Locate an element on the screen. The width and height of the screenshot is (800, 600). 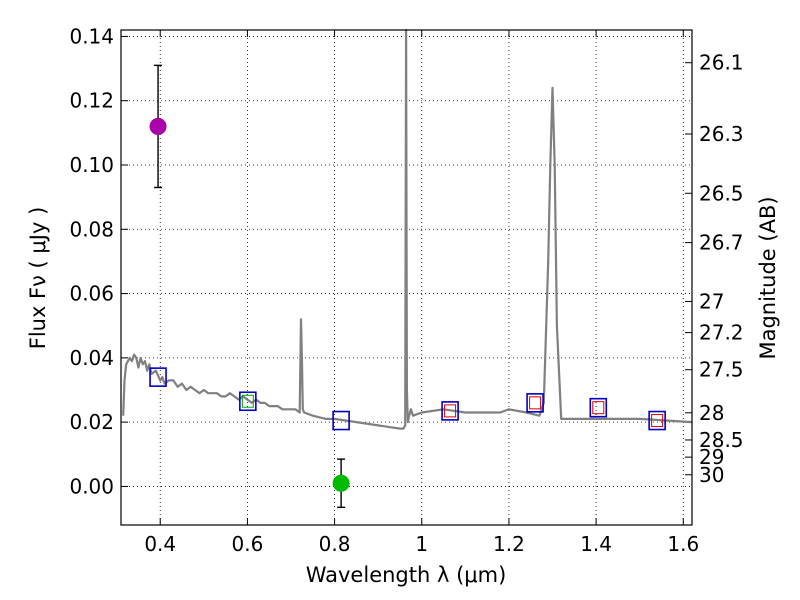
x-axis-label: Wavelength λ (μm) is located at coordinates (406, 575).